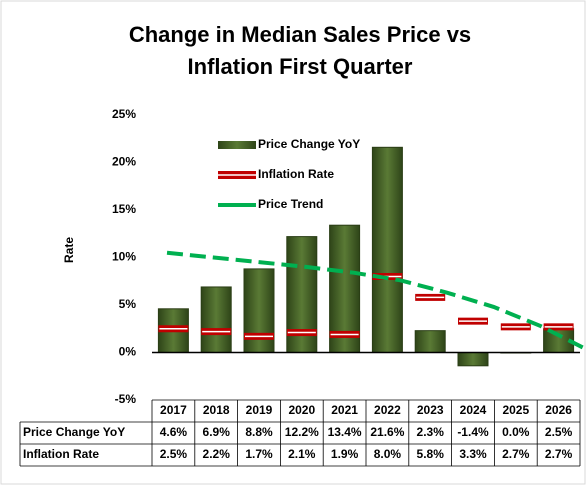 Image resolution: width=587 pixels, height=491 pixels. What do you see at coordinates (69, 250) in the screenshot?
I see `y-axis-label: Rate` at bounding box center [69, 250].